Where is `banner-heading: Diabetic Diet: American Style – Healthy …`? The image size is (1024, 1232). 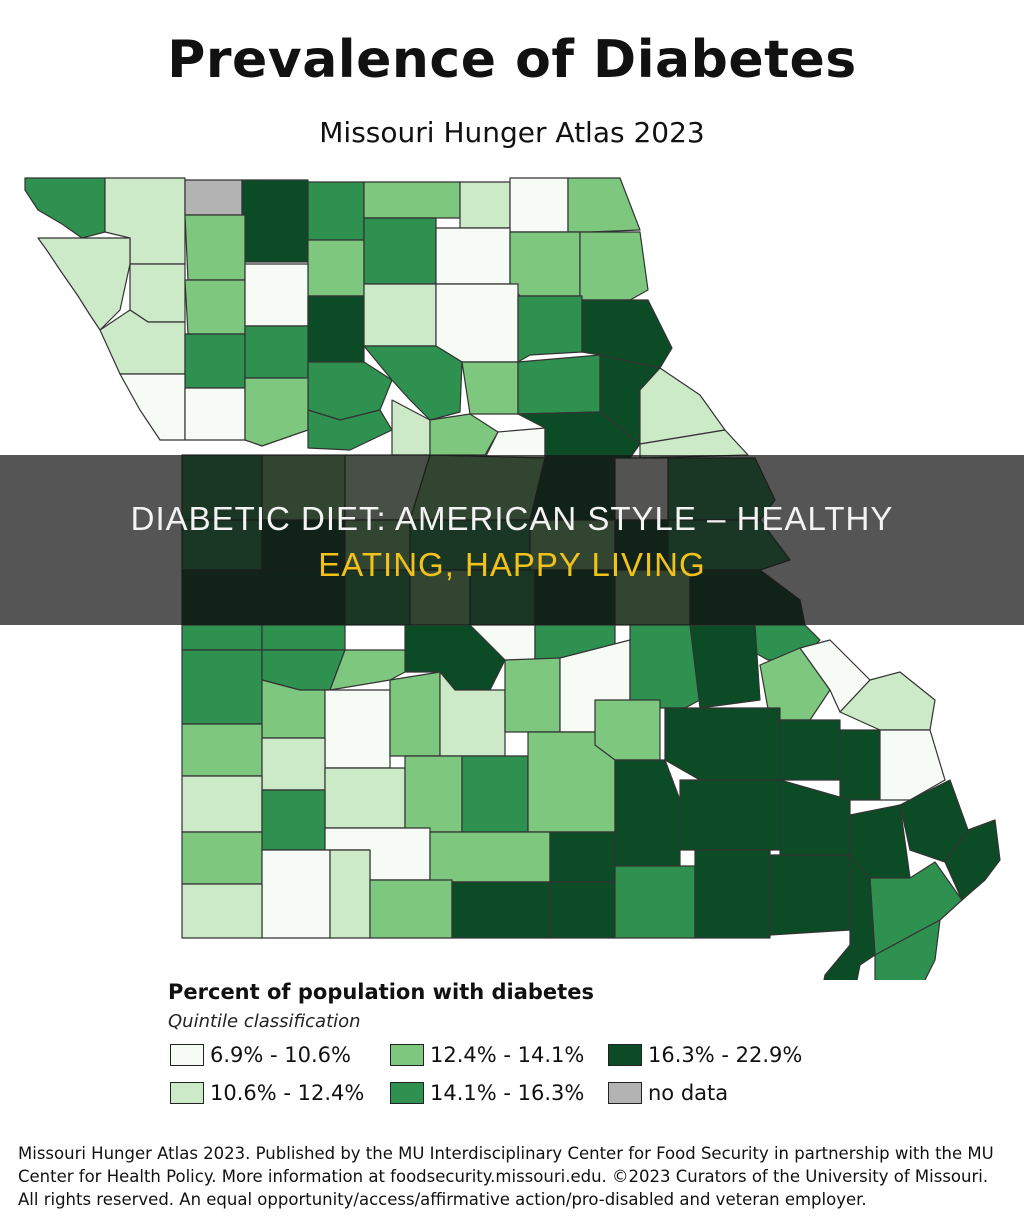
banner-heading: Diabetic Diet: American Style – Healthy … is located at coordinates (512, 542).